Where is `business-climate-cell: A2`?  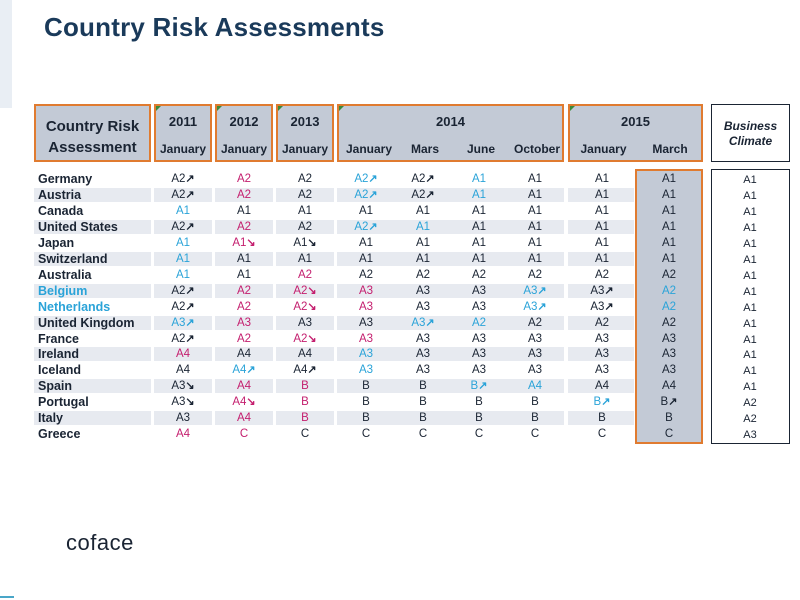
business-climate-cell: A2 is located at coordinates (750, 419).